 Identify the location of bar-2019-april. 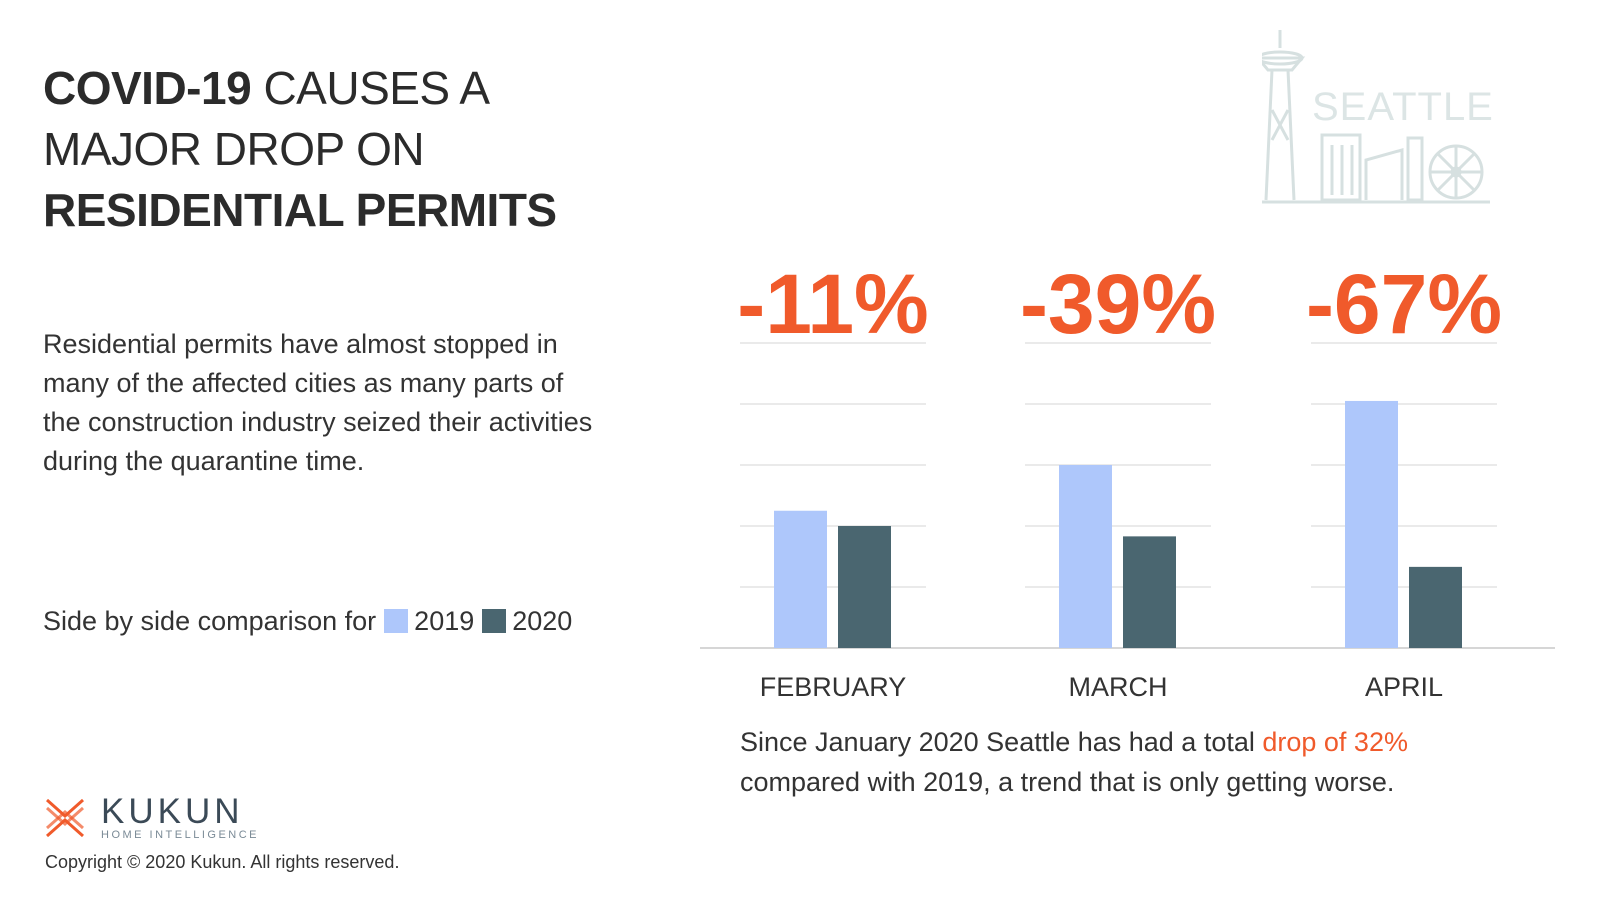
(1371, 524).